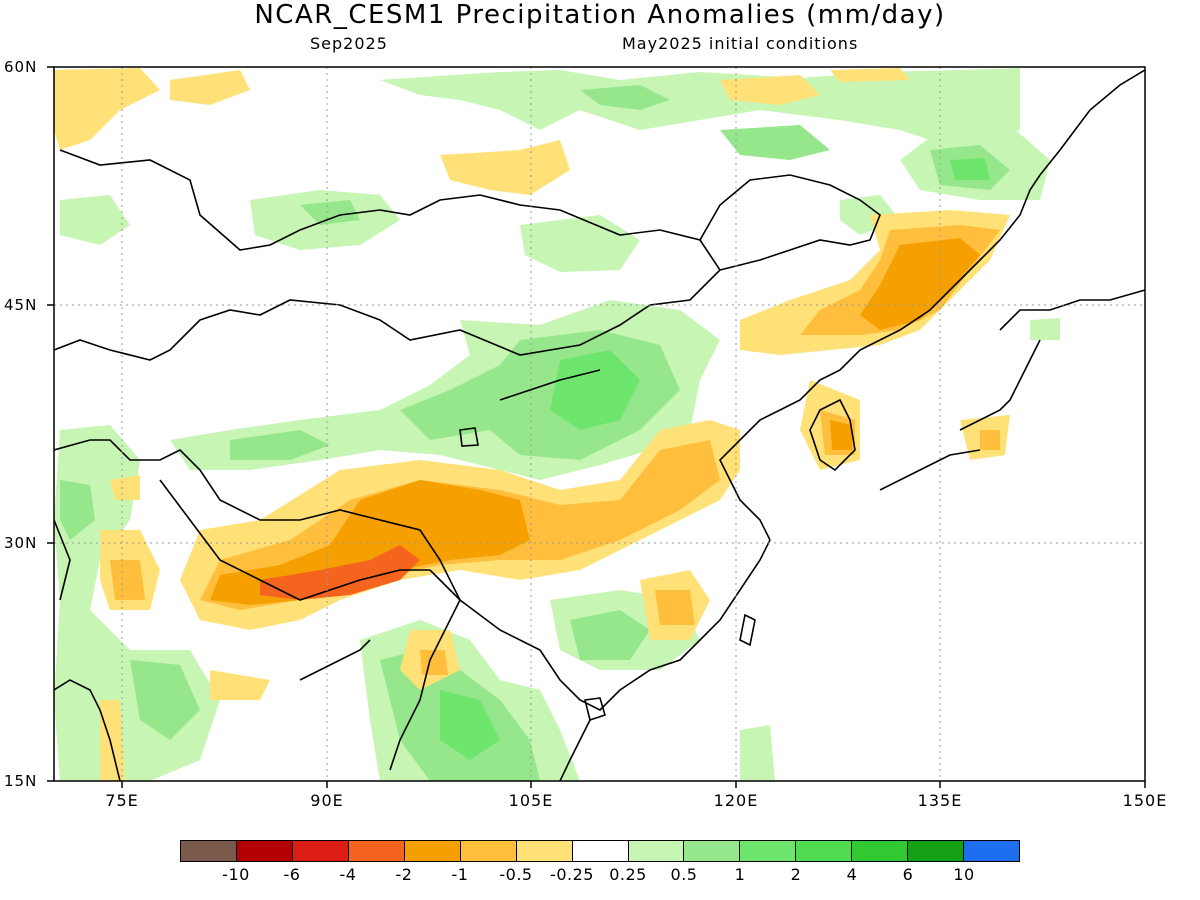 The width and height of the screenshot is (1200, 900). I want to click on lat-label-60n: 60N, so click(21, 67).